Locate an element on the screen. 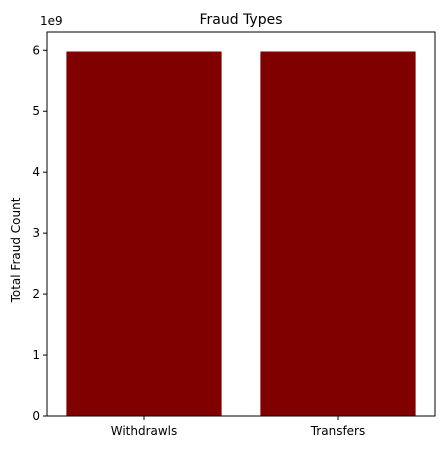 The width and height of the screenshot is (445, 451). y-tick-label: 1 is located at coordinates (36, 355).